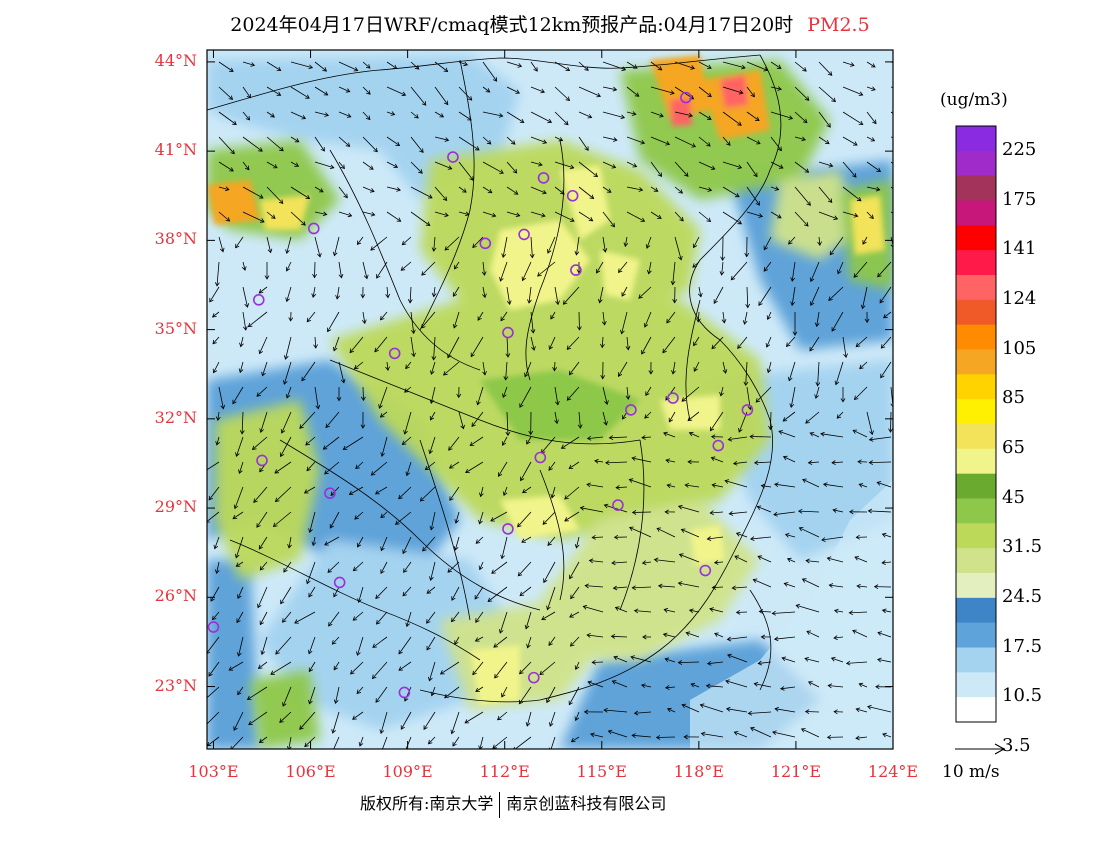 This screenshot has width=1100, height=850. I want to click on lat-label-38: 38°N, so click(175, 239).